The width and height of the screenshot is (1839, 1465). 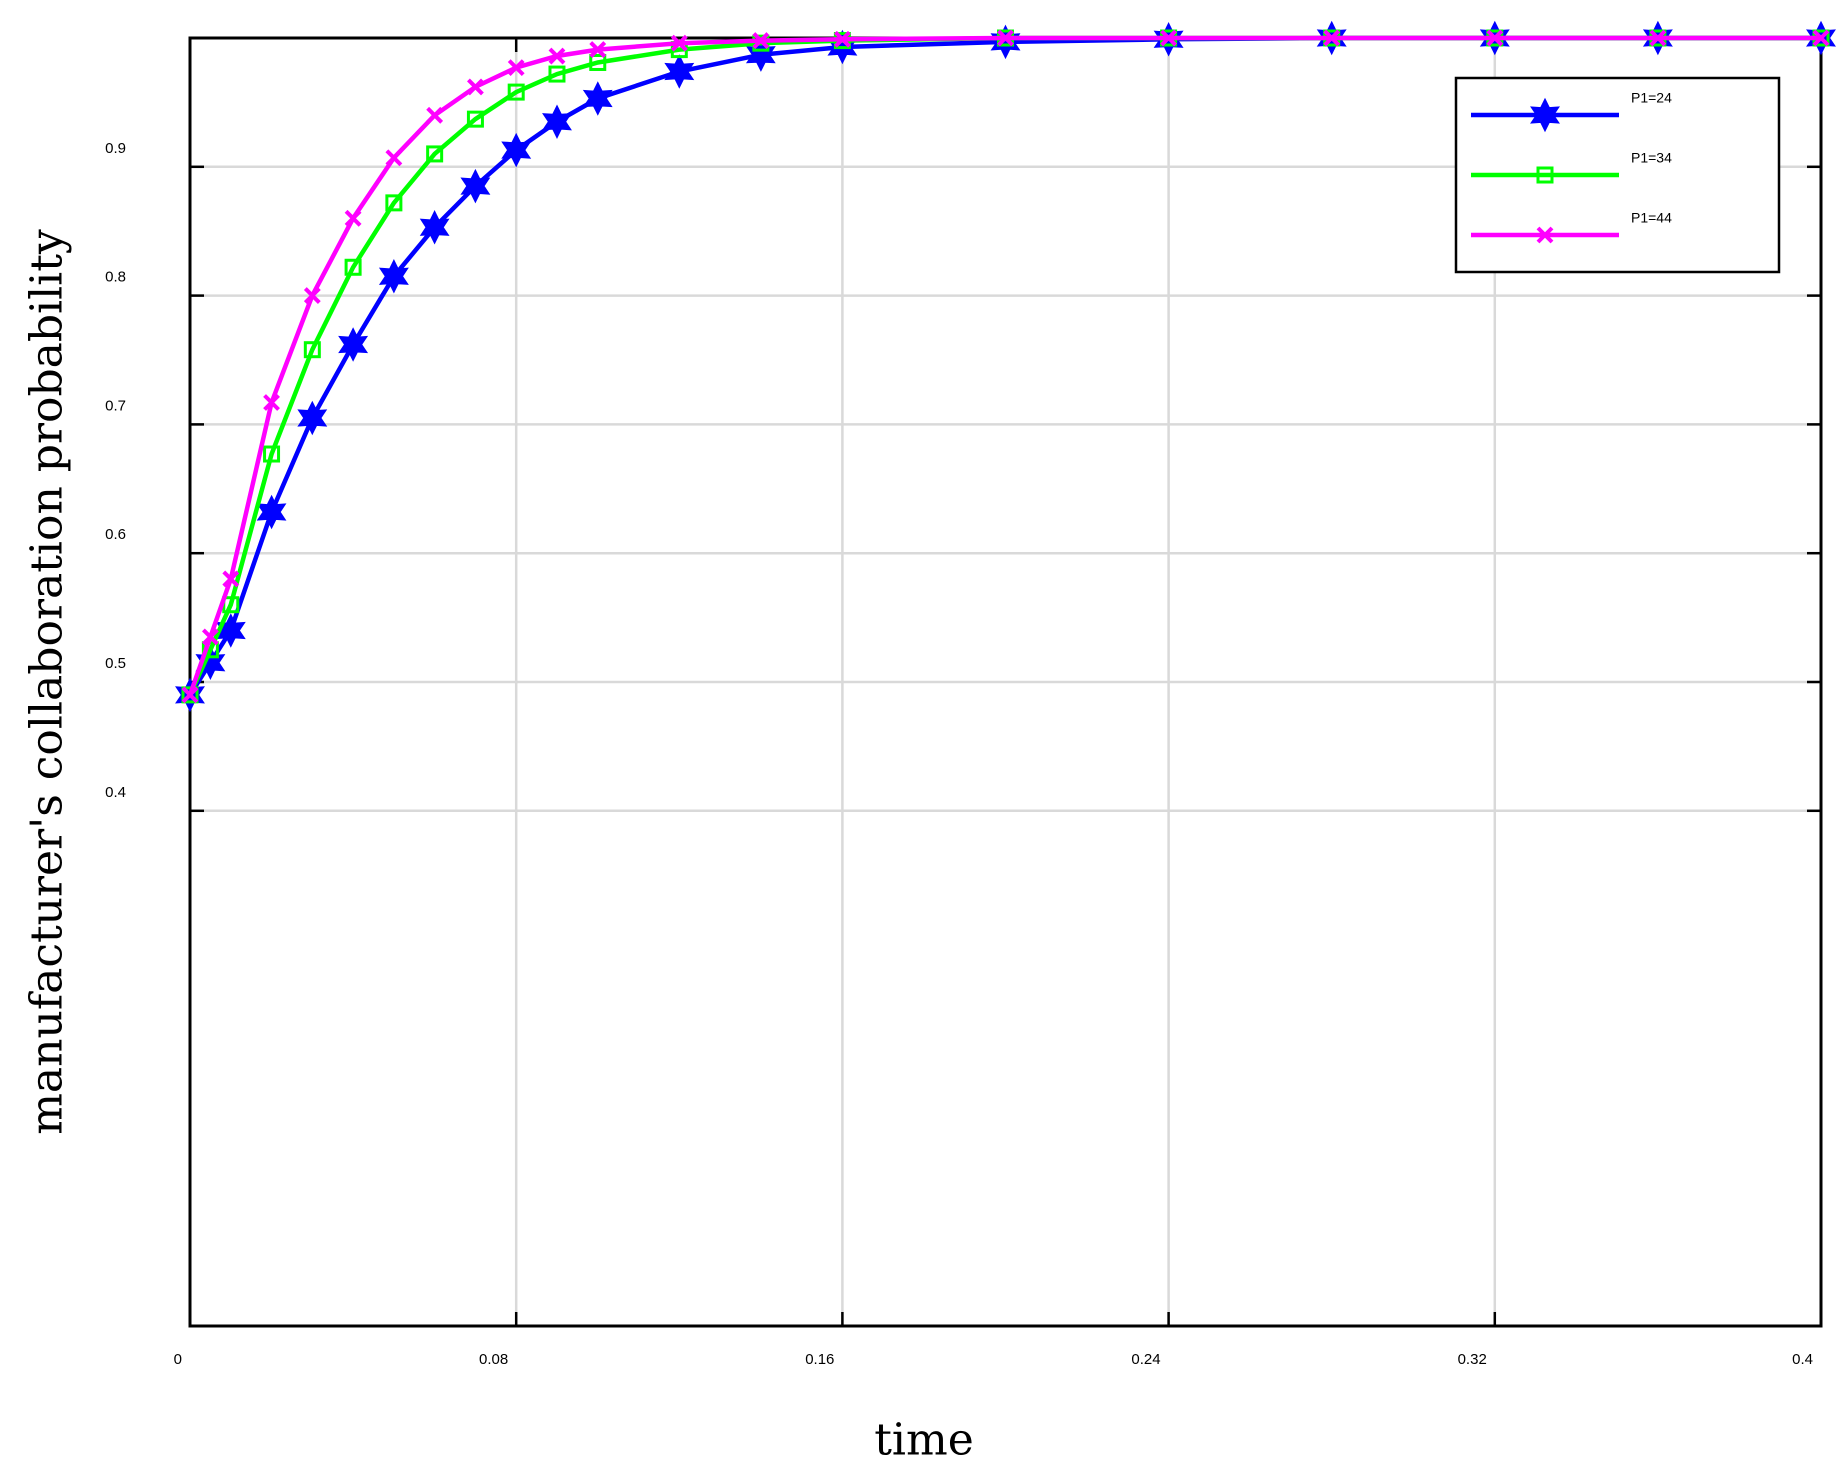 What do you see at coordinates (115, 277) in the screenshot?
I see `y-tick-label: 0.8` at bounding box center [115, 277].